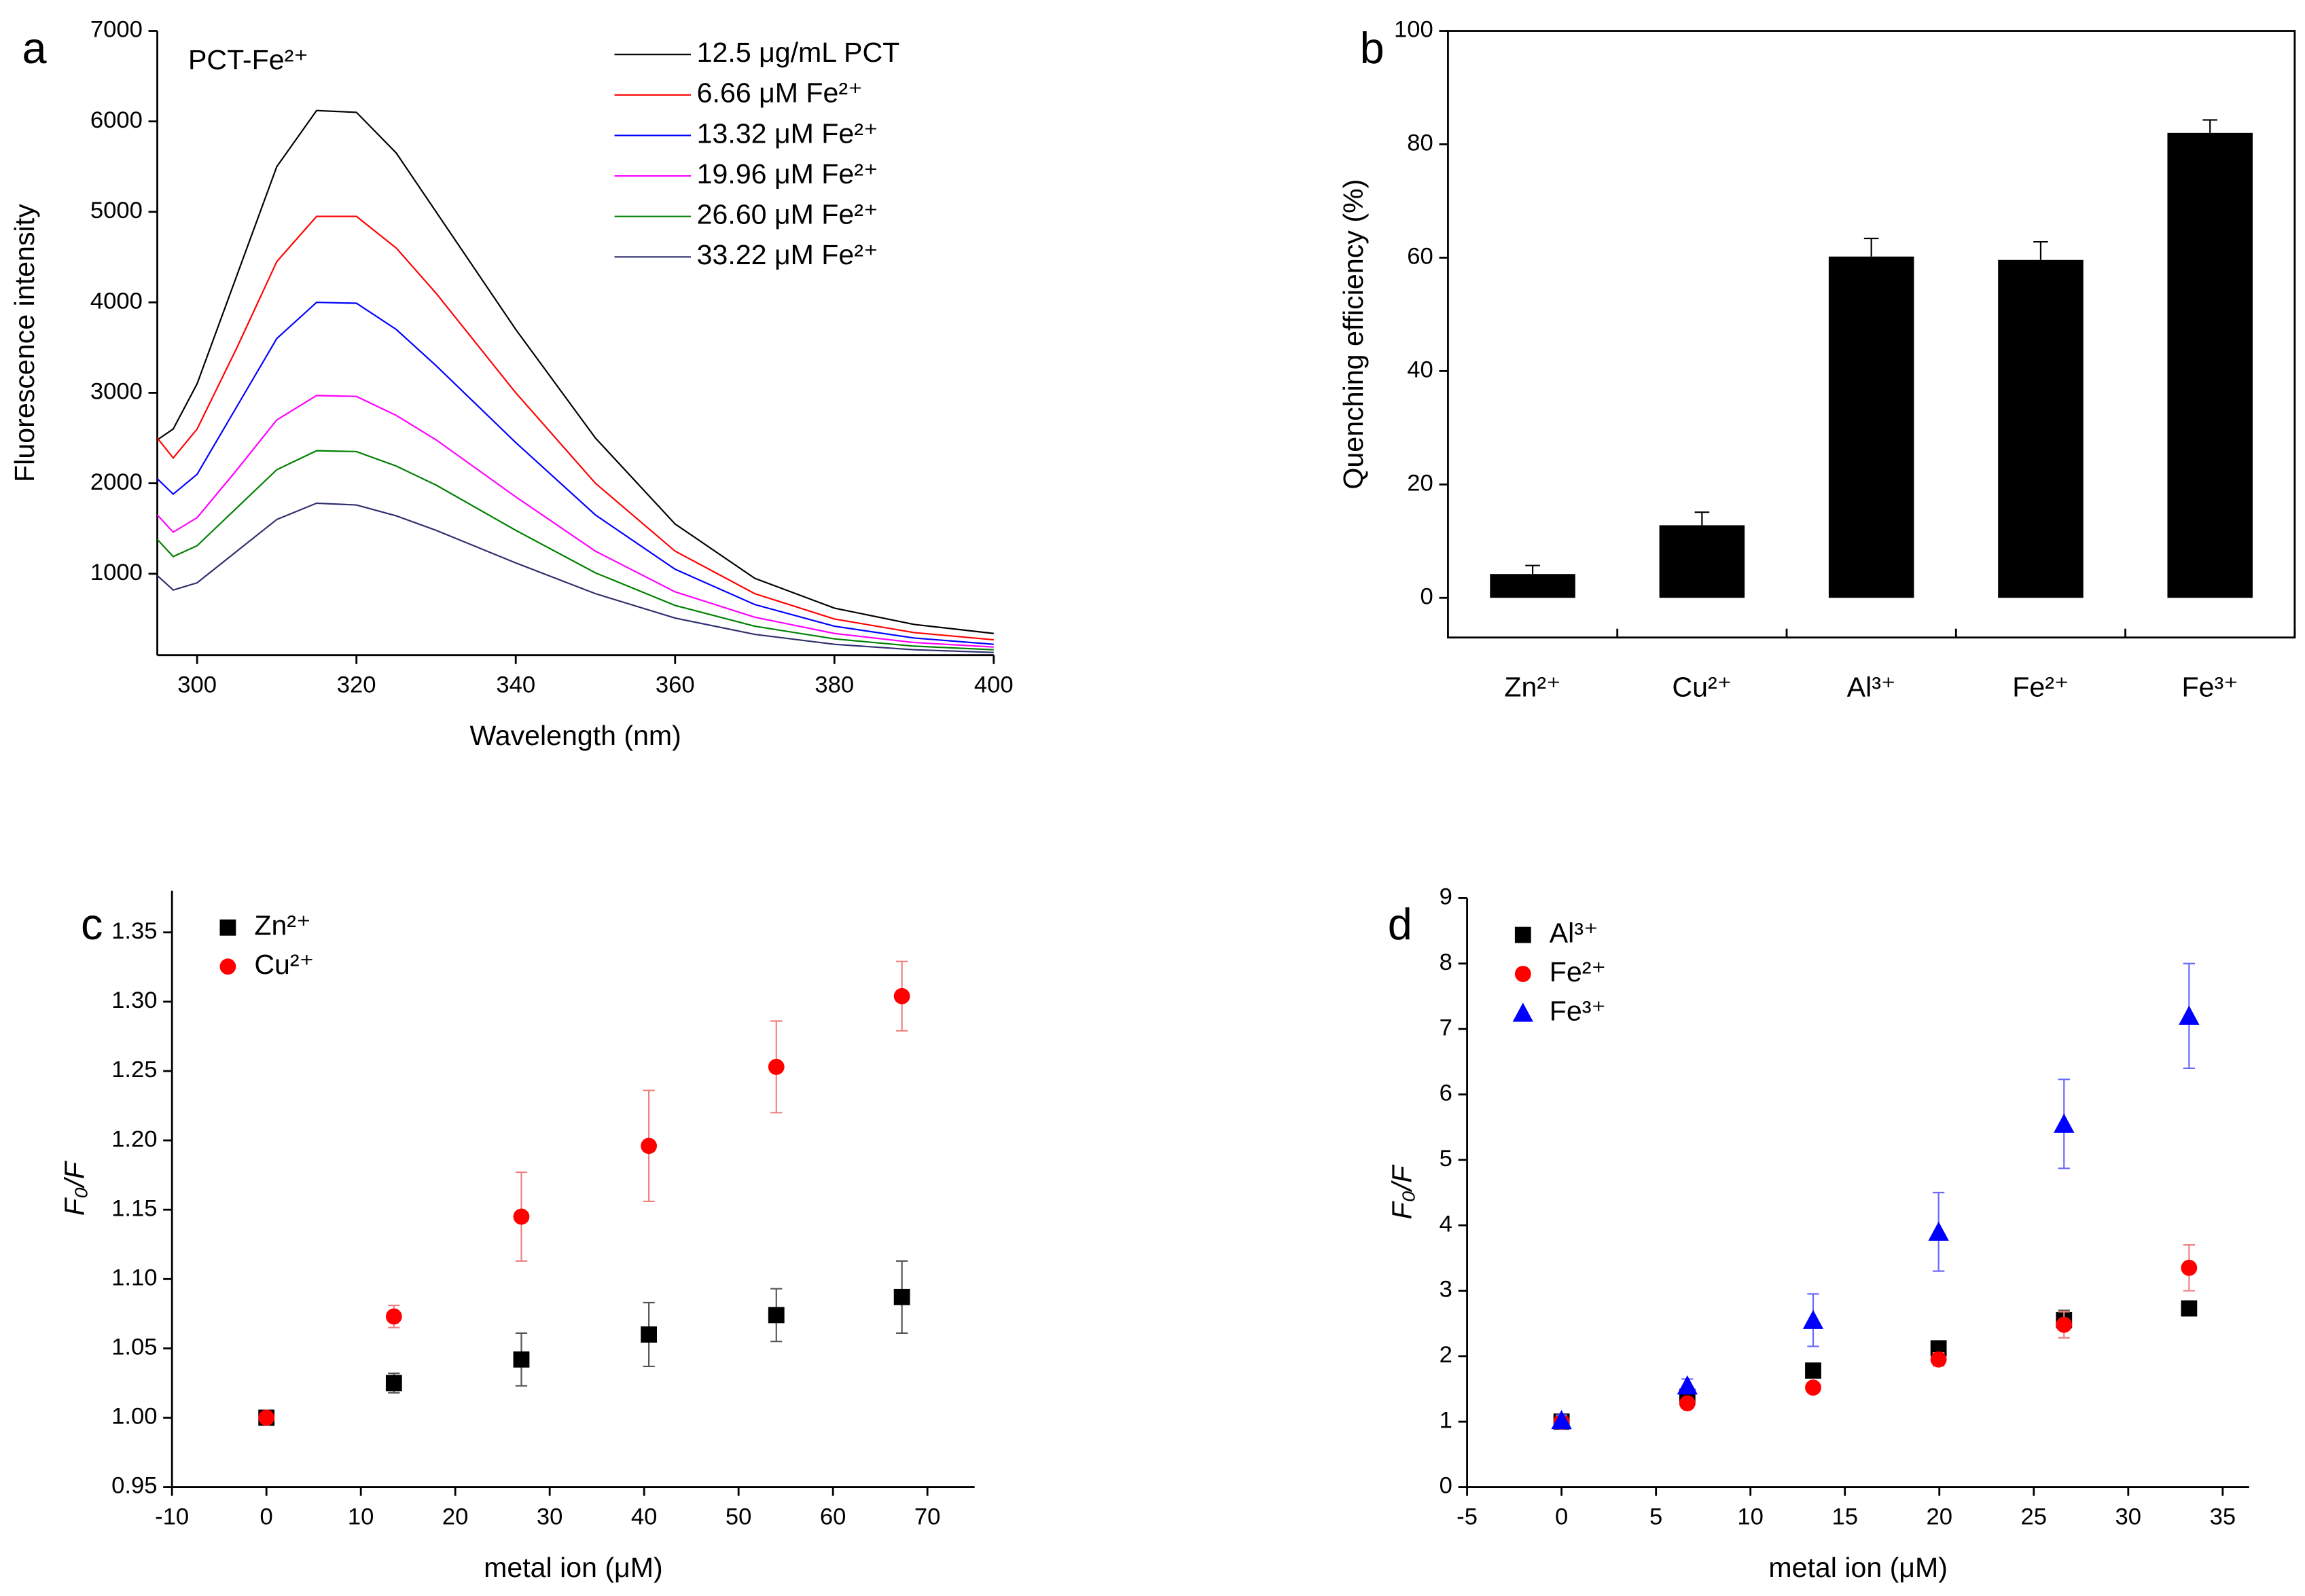 The height and width of the screenshot is (1596, 2305). I want to click on y-tick-label: 1.15, so click(134, 1208).